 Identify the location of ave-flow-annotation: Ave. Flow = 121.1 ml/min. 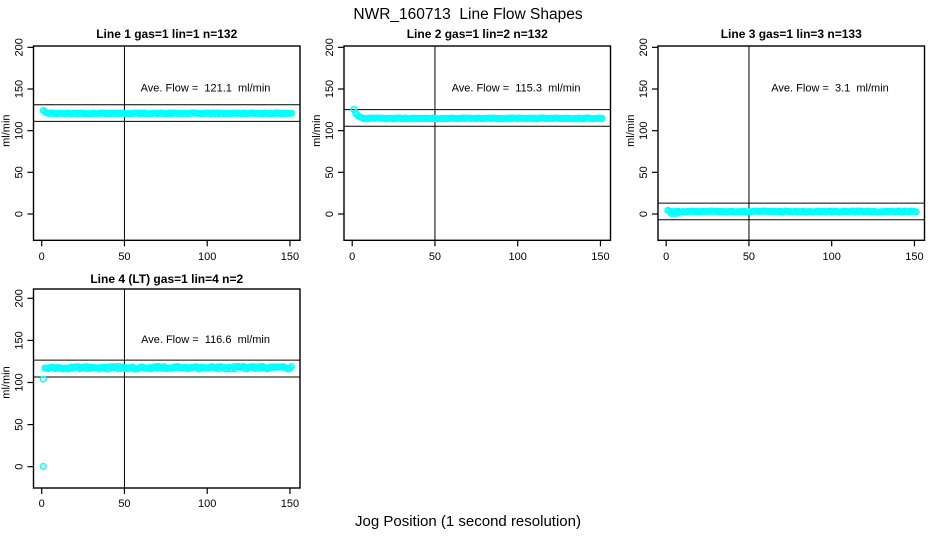
(206, 89).